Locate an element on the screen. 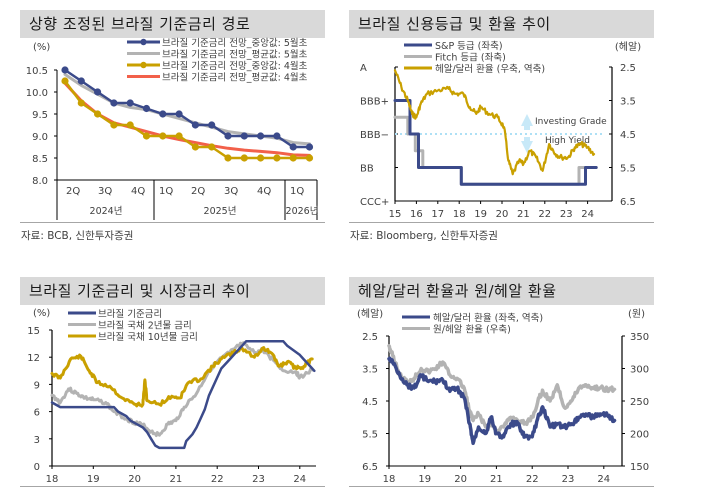 This screenshot has height=488, width=703. bottom-divider is located at coordinates (172, 486).